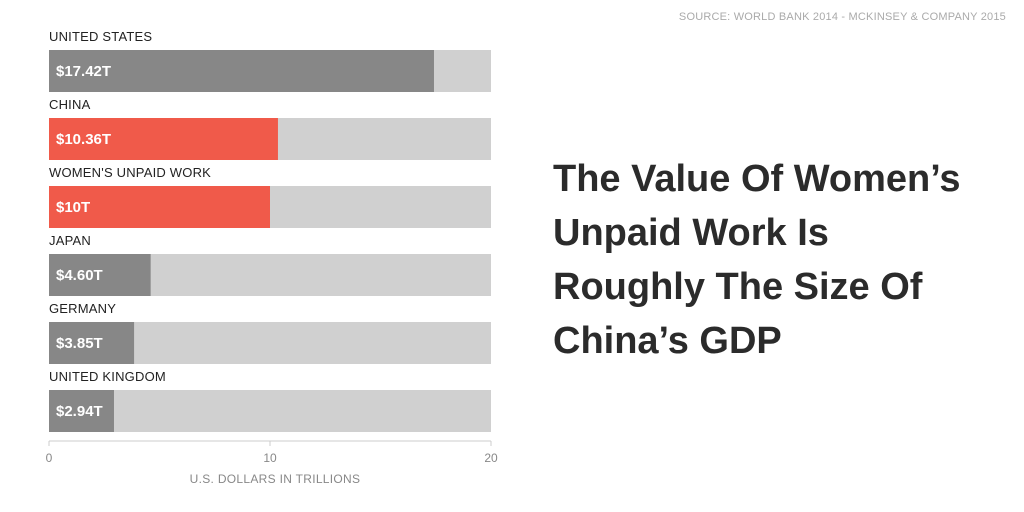  What do you see at coordinates (270, 264) in the screenshot?
I see `bar-group: JAPAN $4.60T` at bounding box center [270, 264].